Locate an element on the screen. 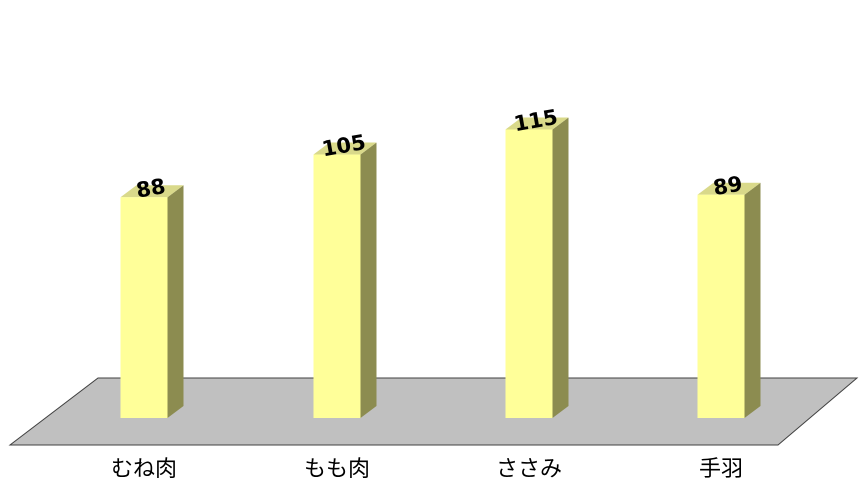  category-label-3: ささみ is located at coordinates (529, 467).